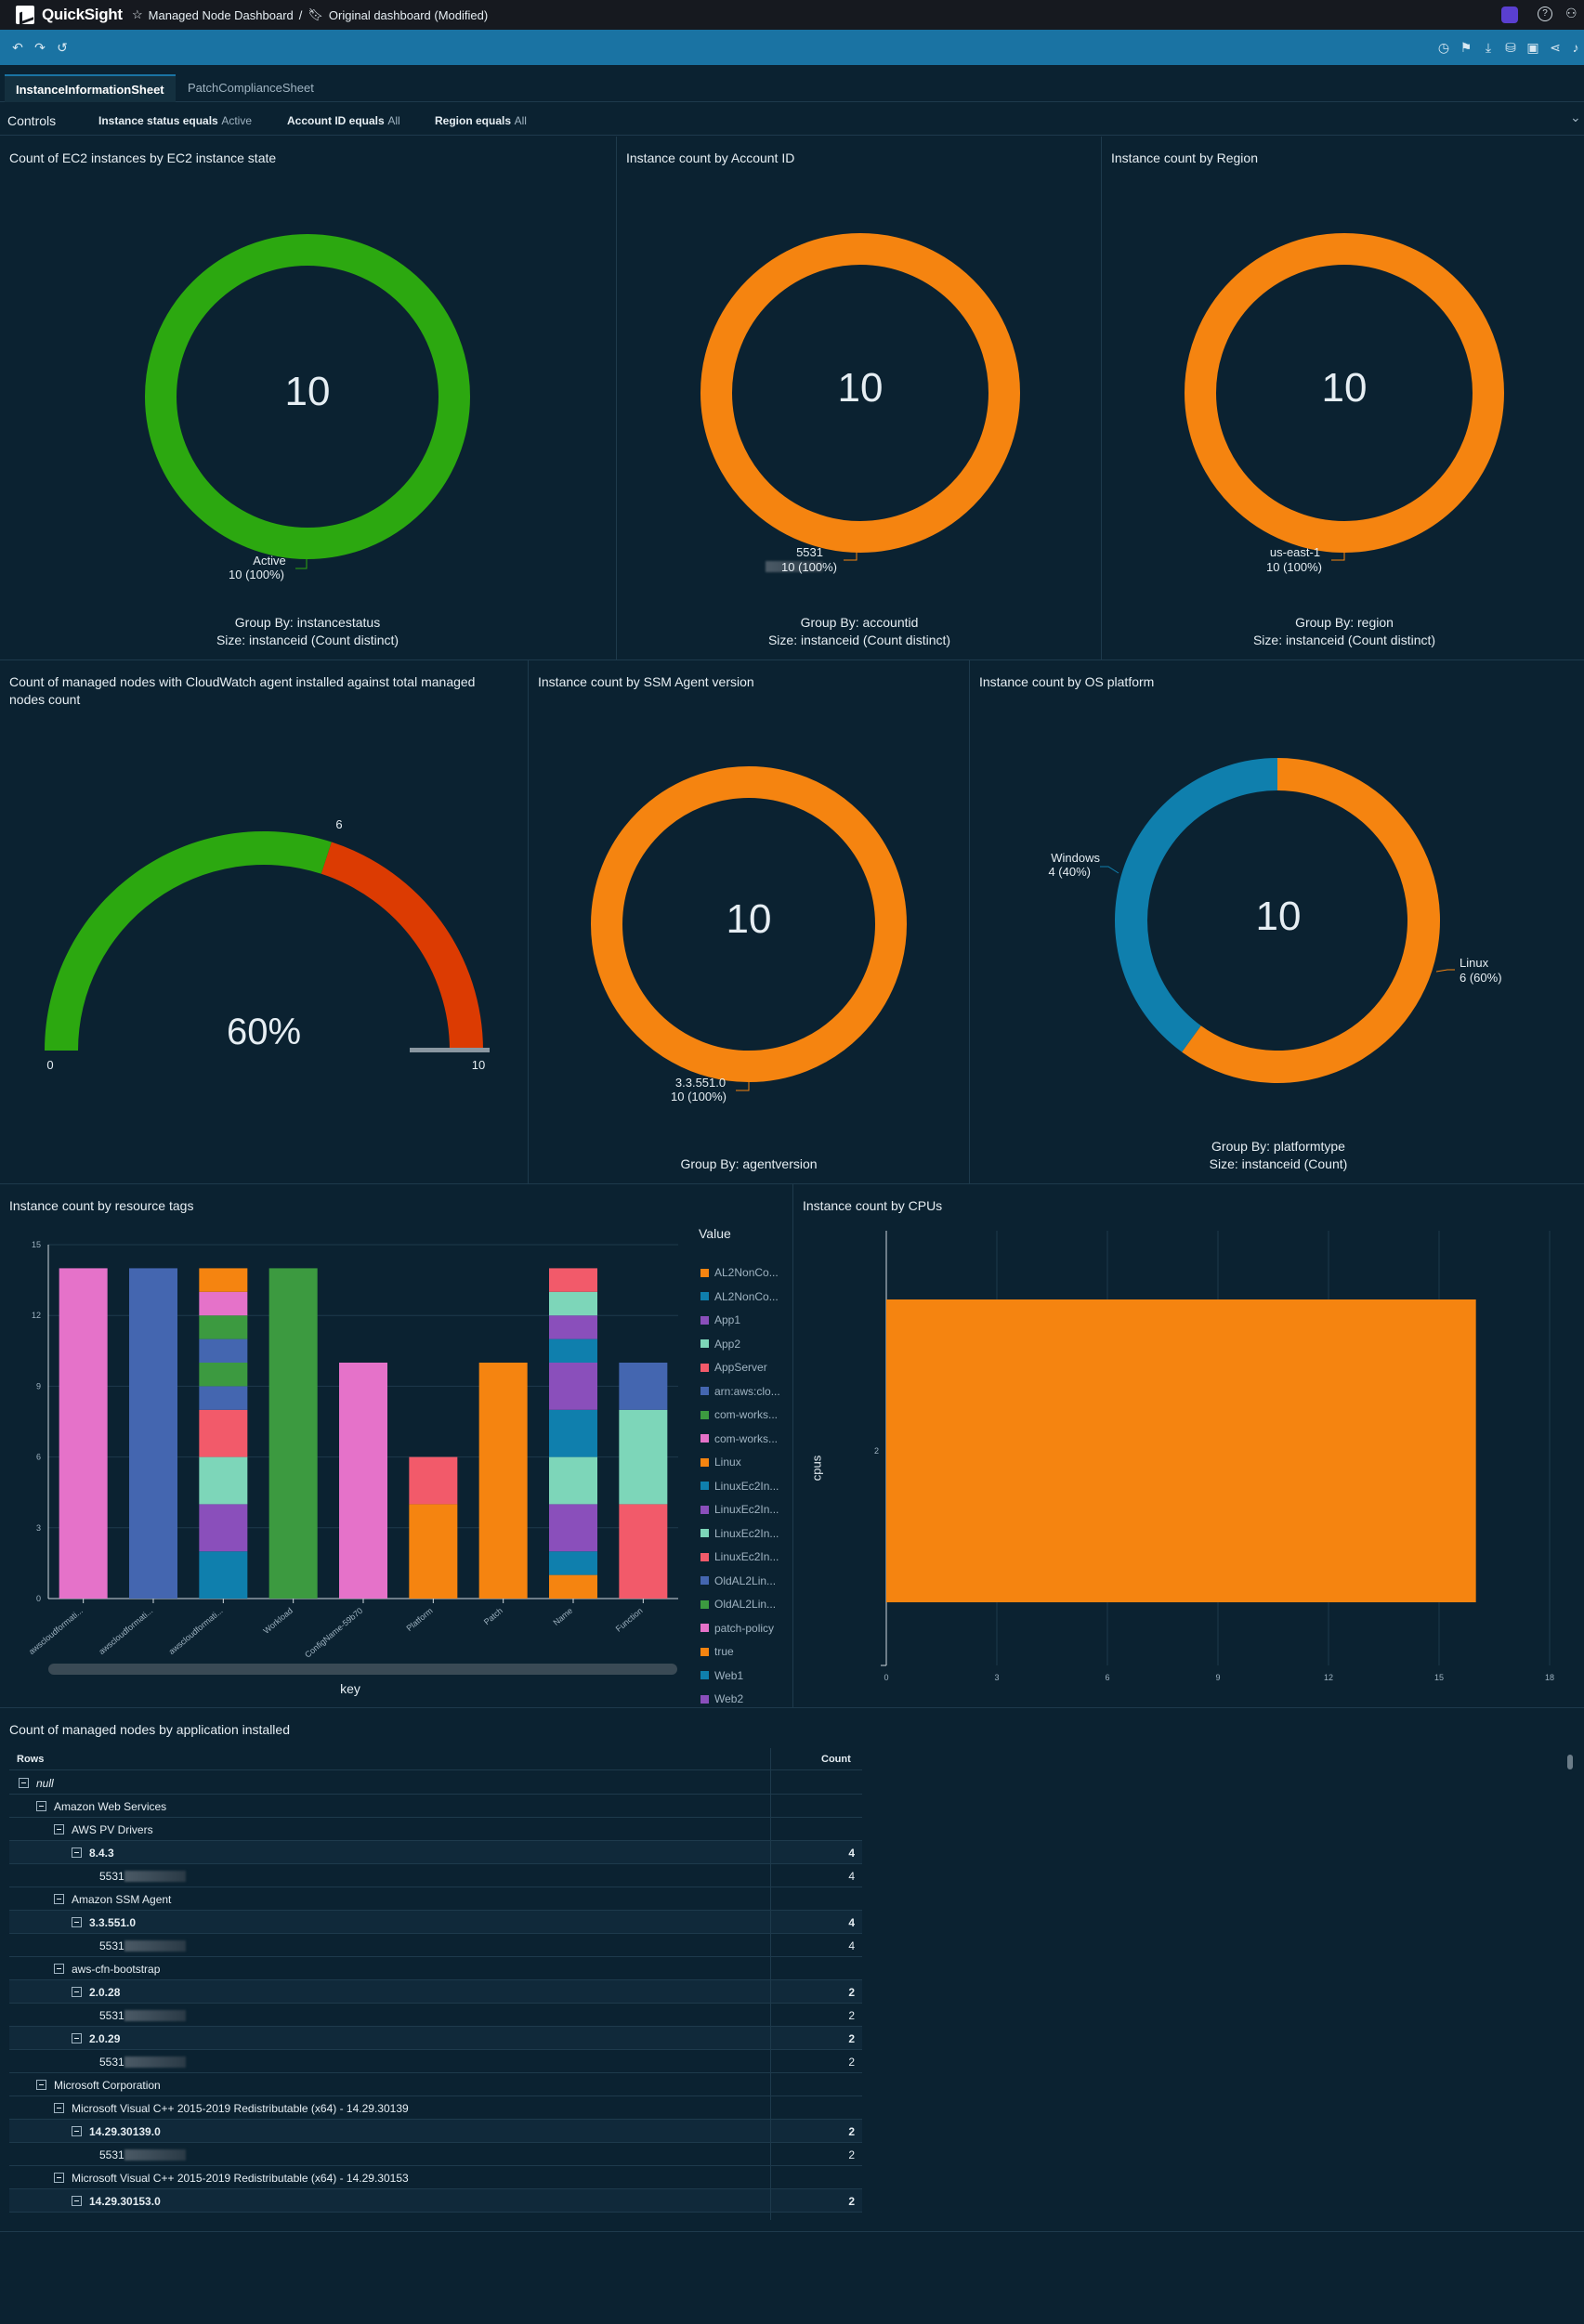 The width and height of the screenshot is (1584, 2324). I want to click on table-row: Amazon Web Services, so click(435, 1806).